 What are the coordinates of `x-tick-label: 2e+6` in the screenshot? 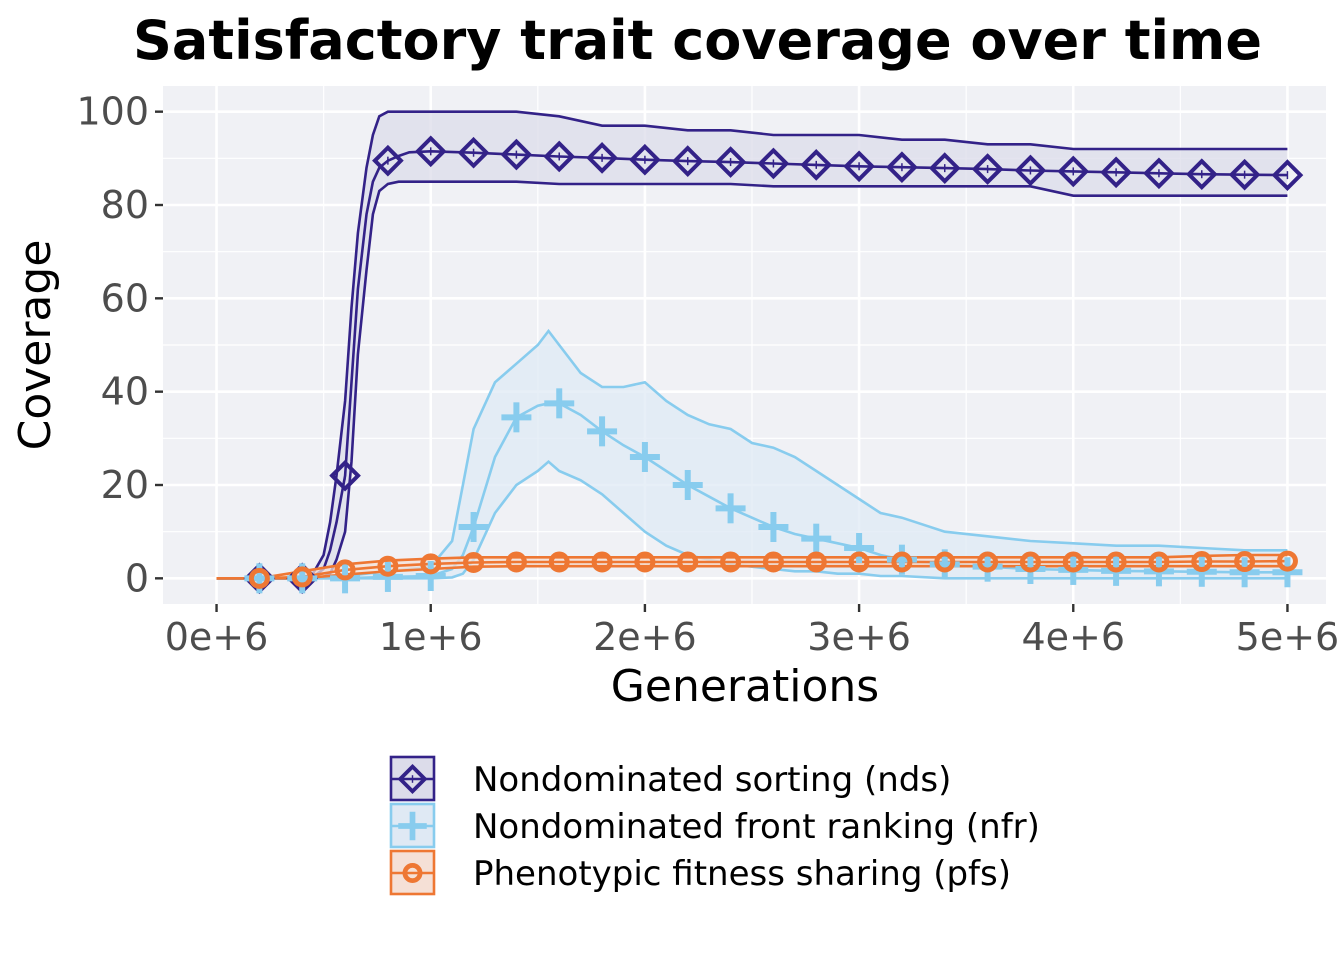 It's located at (645, 637).